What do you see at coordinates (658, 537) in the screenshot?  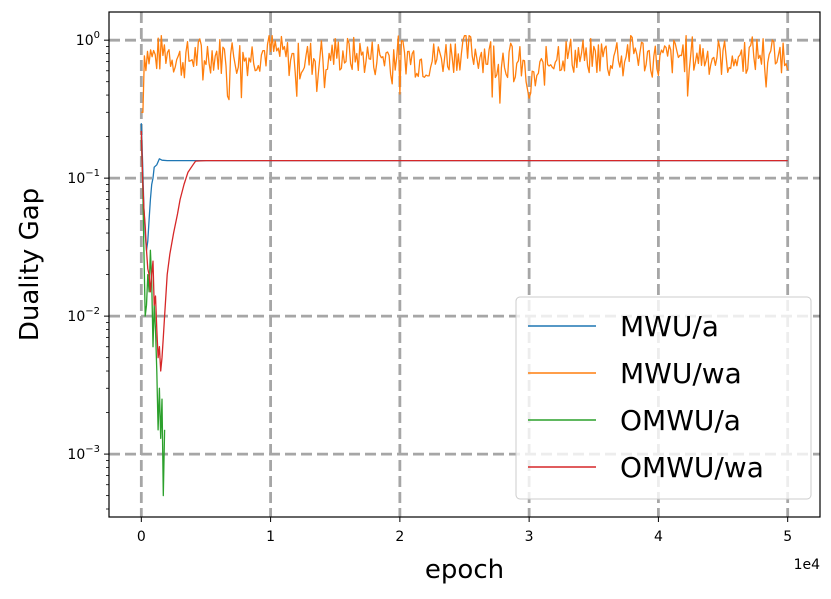 I see `x-tick-label: 4` at bounding box center [658, 537].